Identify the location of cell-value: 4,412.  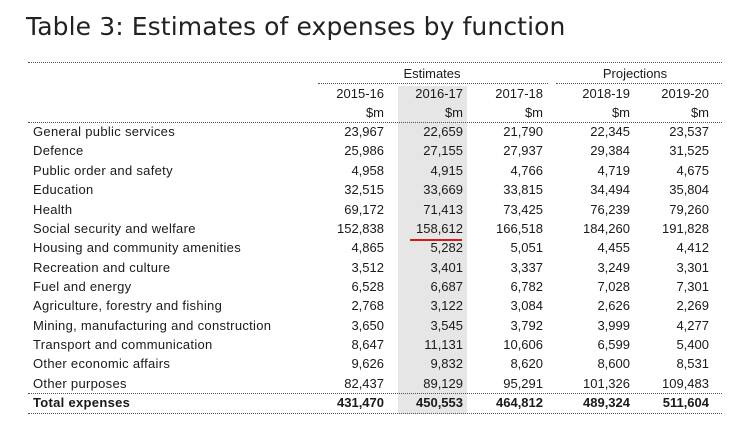
(692, 247).